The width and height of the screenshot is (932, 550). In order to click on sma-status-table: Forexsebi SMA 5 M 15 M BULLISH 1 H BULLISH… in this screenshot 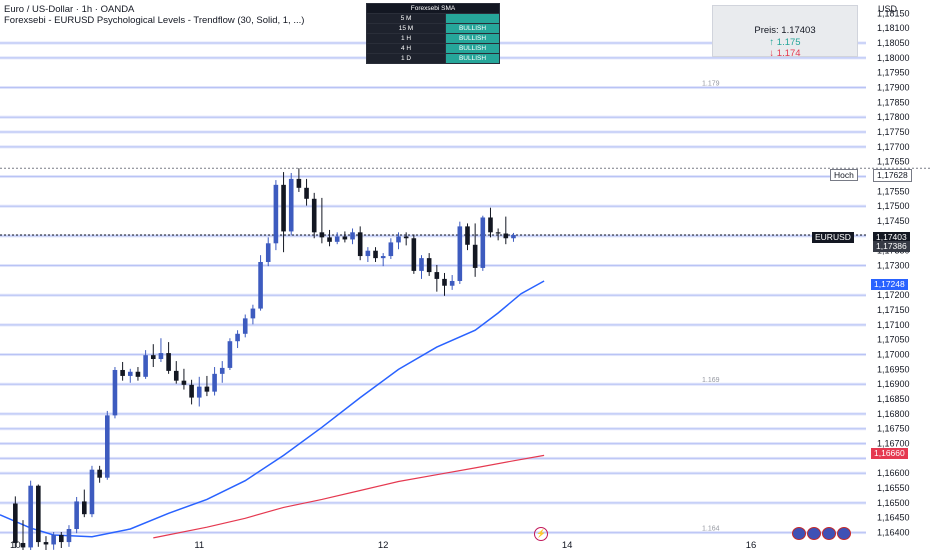, I will do `click(433, 33)`.